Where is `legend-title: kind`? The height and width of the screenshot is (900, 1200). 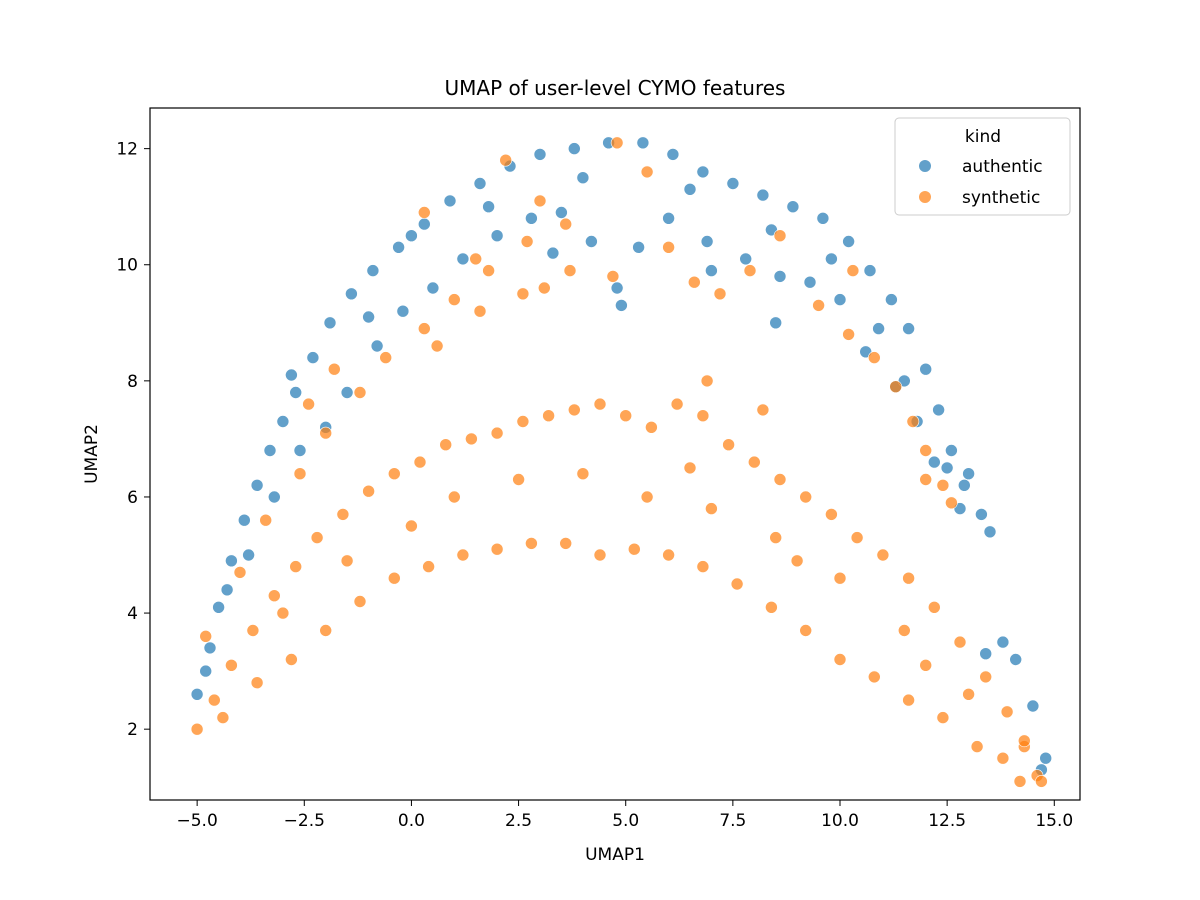 legend-title: kind is located at coordinates (983, 137).